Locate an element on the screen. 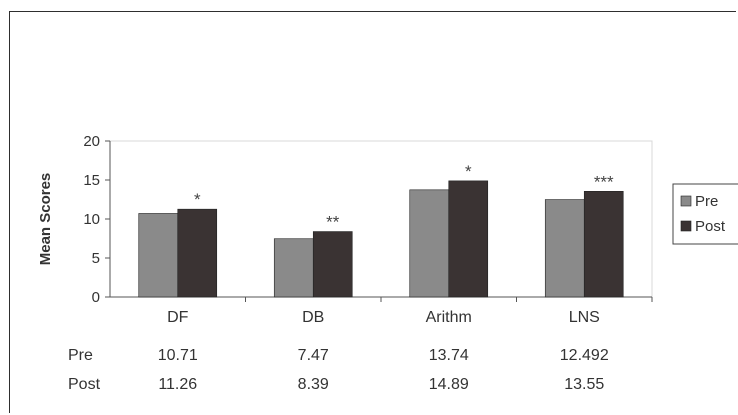 Image resolution: width=738 pixels, height=415 pixels. legend-swatch-pre is located at coordinates (686, 201).